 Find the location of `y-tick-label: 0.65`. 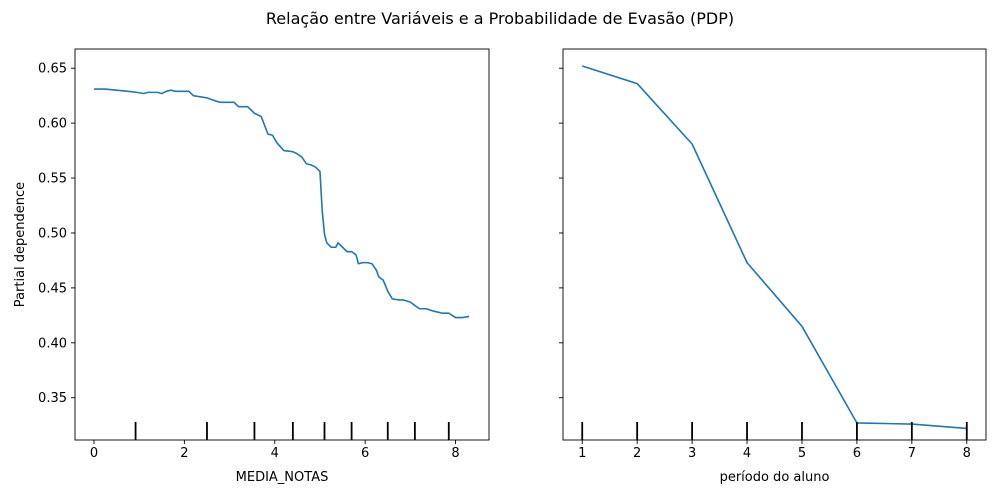

y-tick-label: 0.65 is located at coordinates (52, 69).